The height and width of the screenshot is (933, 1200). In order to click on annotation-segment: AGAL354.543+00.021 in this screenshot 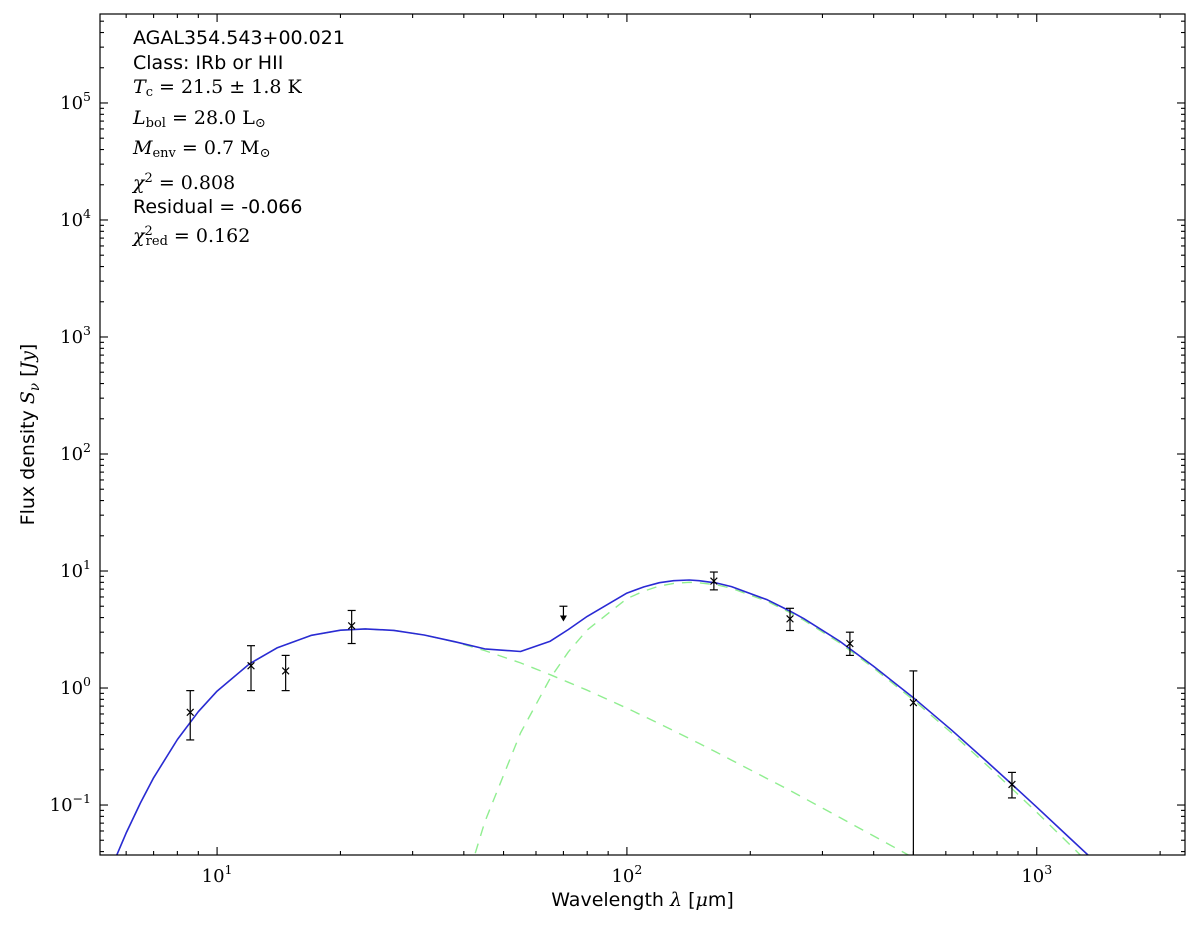, I will do `click(239, 38)`.